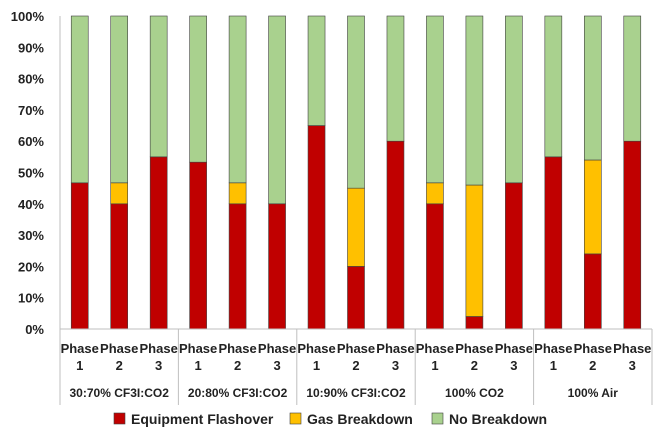 The width and height of the screenshot is (655, 432). Describe the element at coordinates (31, 204) in the screenshot. I see `y-tick-label: 40%` at that location.